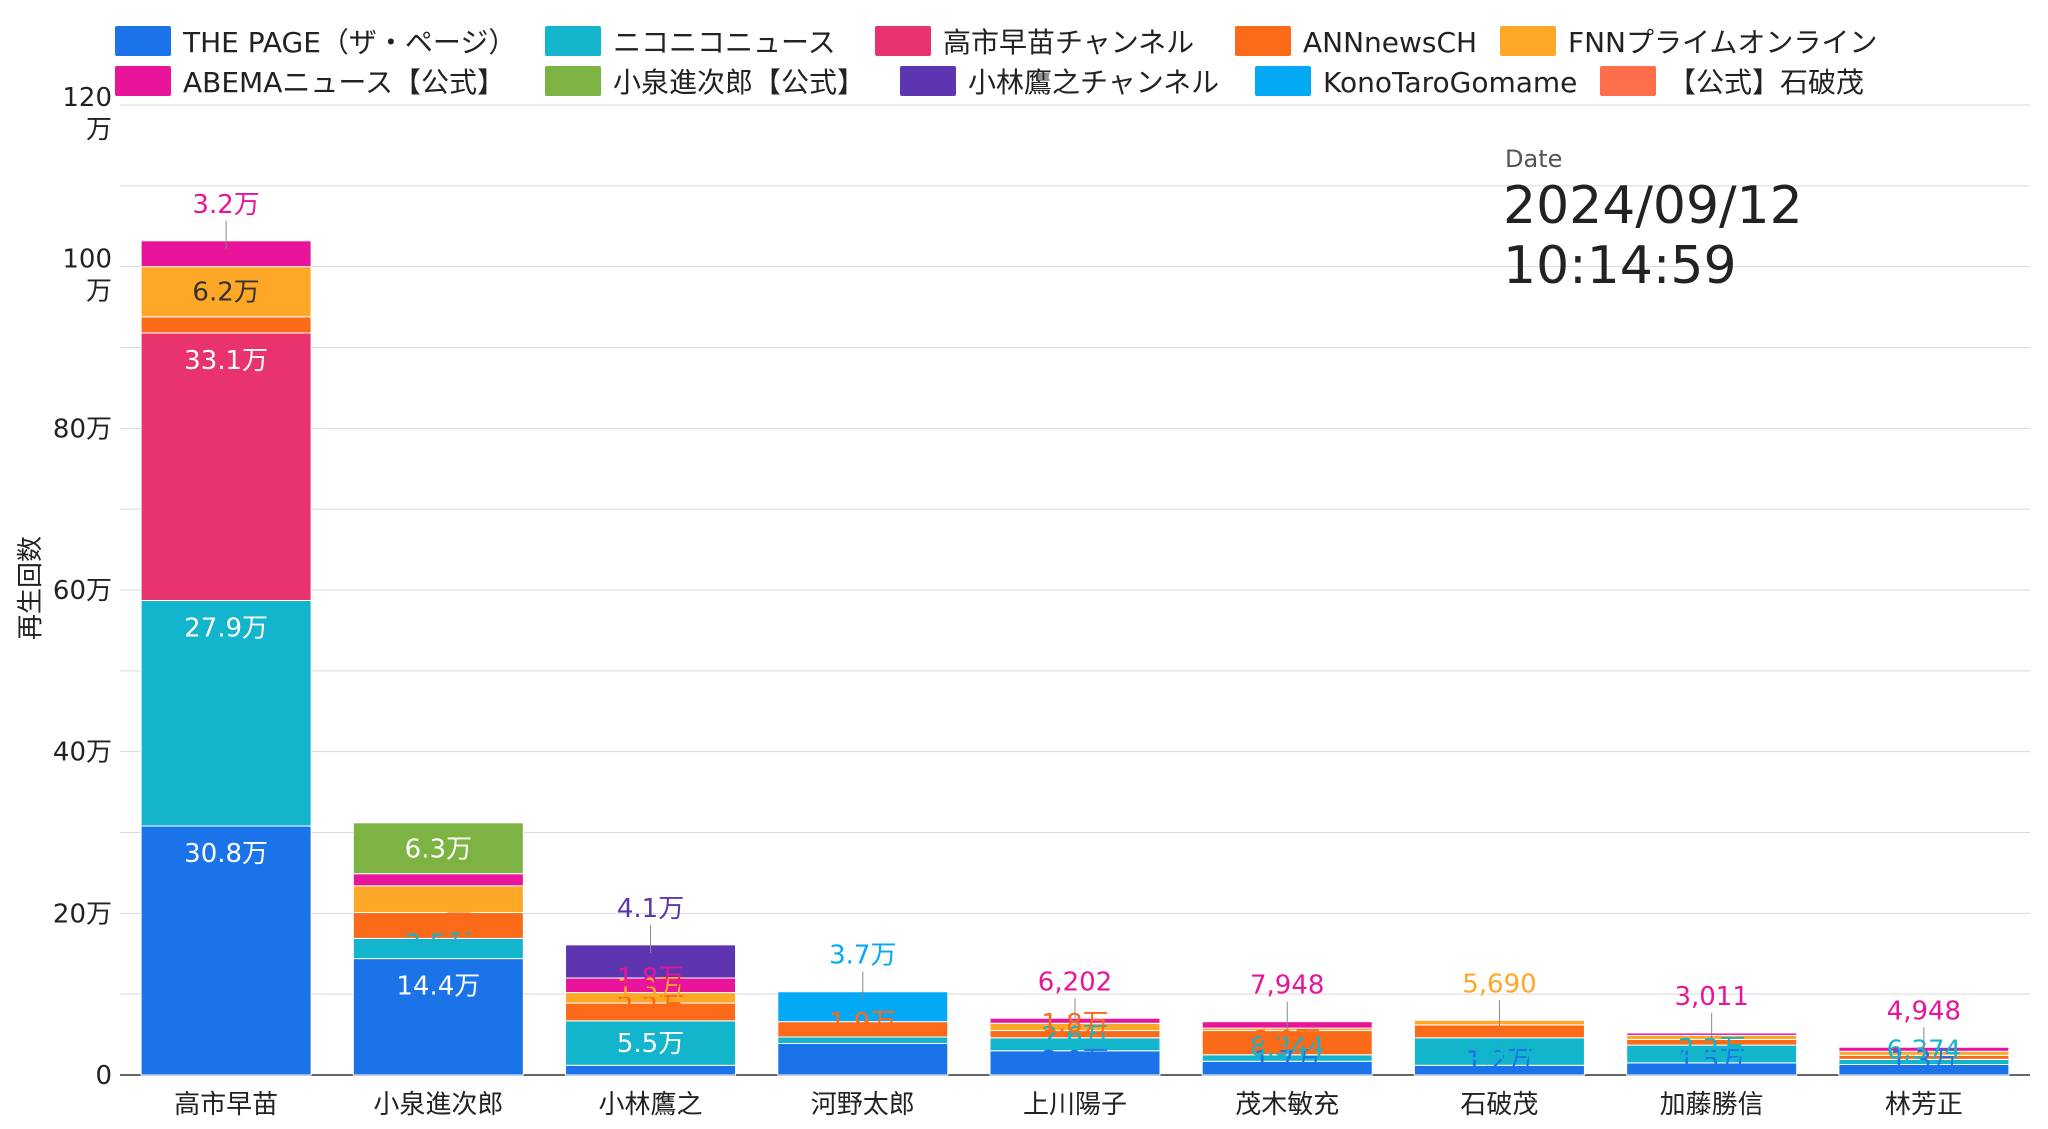 This screenshot has height=1129, width=2048. I want to click on y-tick-label: 60万, so click(82, 591).